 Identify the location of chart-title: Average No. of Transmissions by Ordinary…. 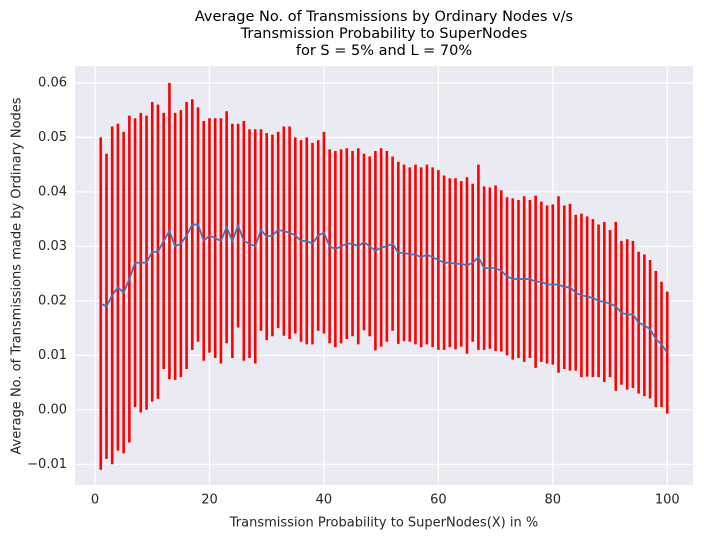
(384, 17).